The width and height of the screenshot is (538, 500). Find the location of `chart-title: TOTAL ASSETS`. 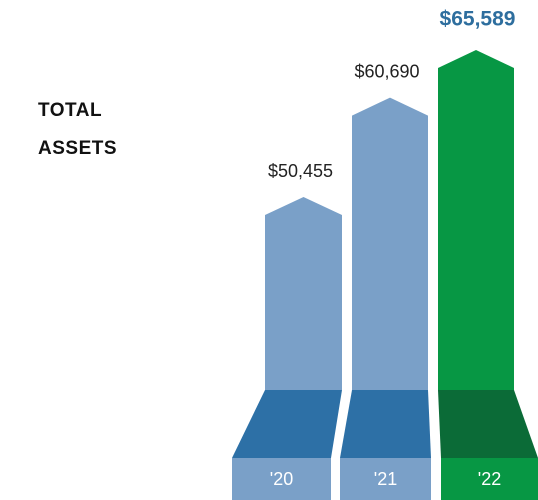

chart-title: TOTAL ASSETS is located at coordinates (78, 129).